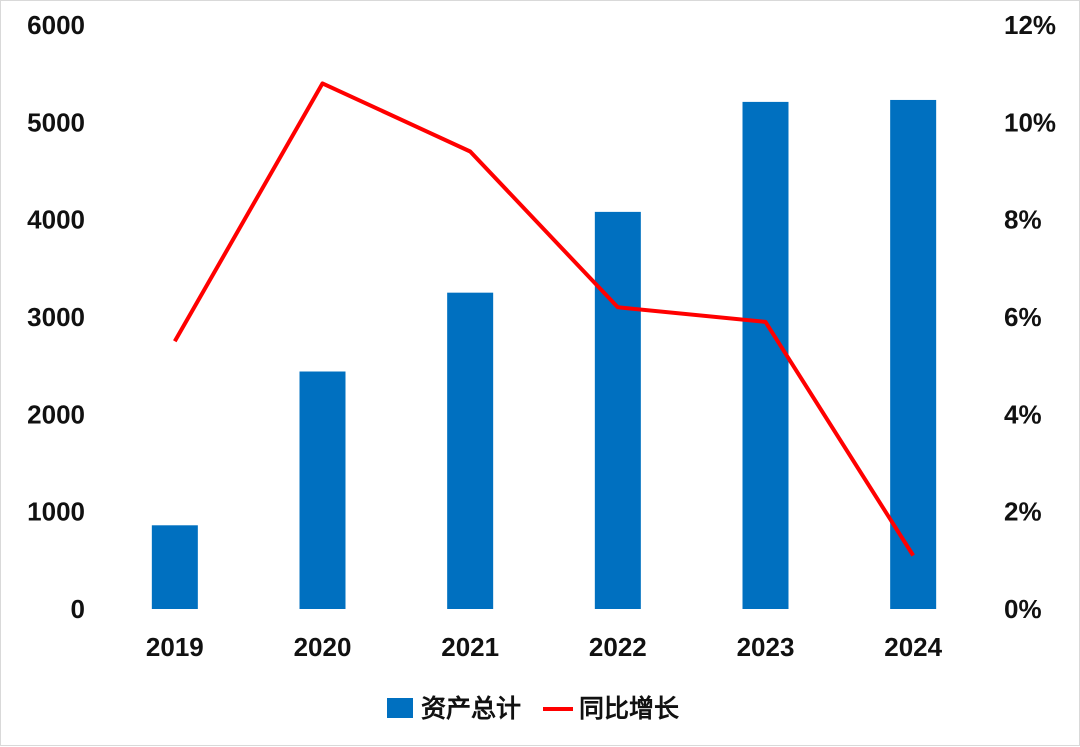 The width and height of the screenshot is (1080, 747). I want to click on legend: 资产总计 同比增长, so click(533, 708).